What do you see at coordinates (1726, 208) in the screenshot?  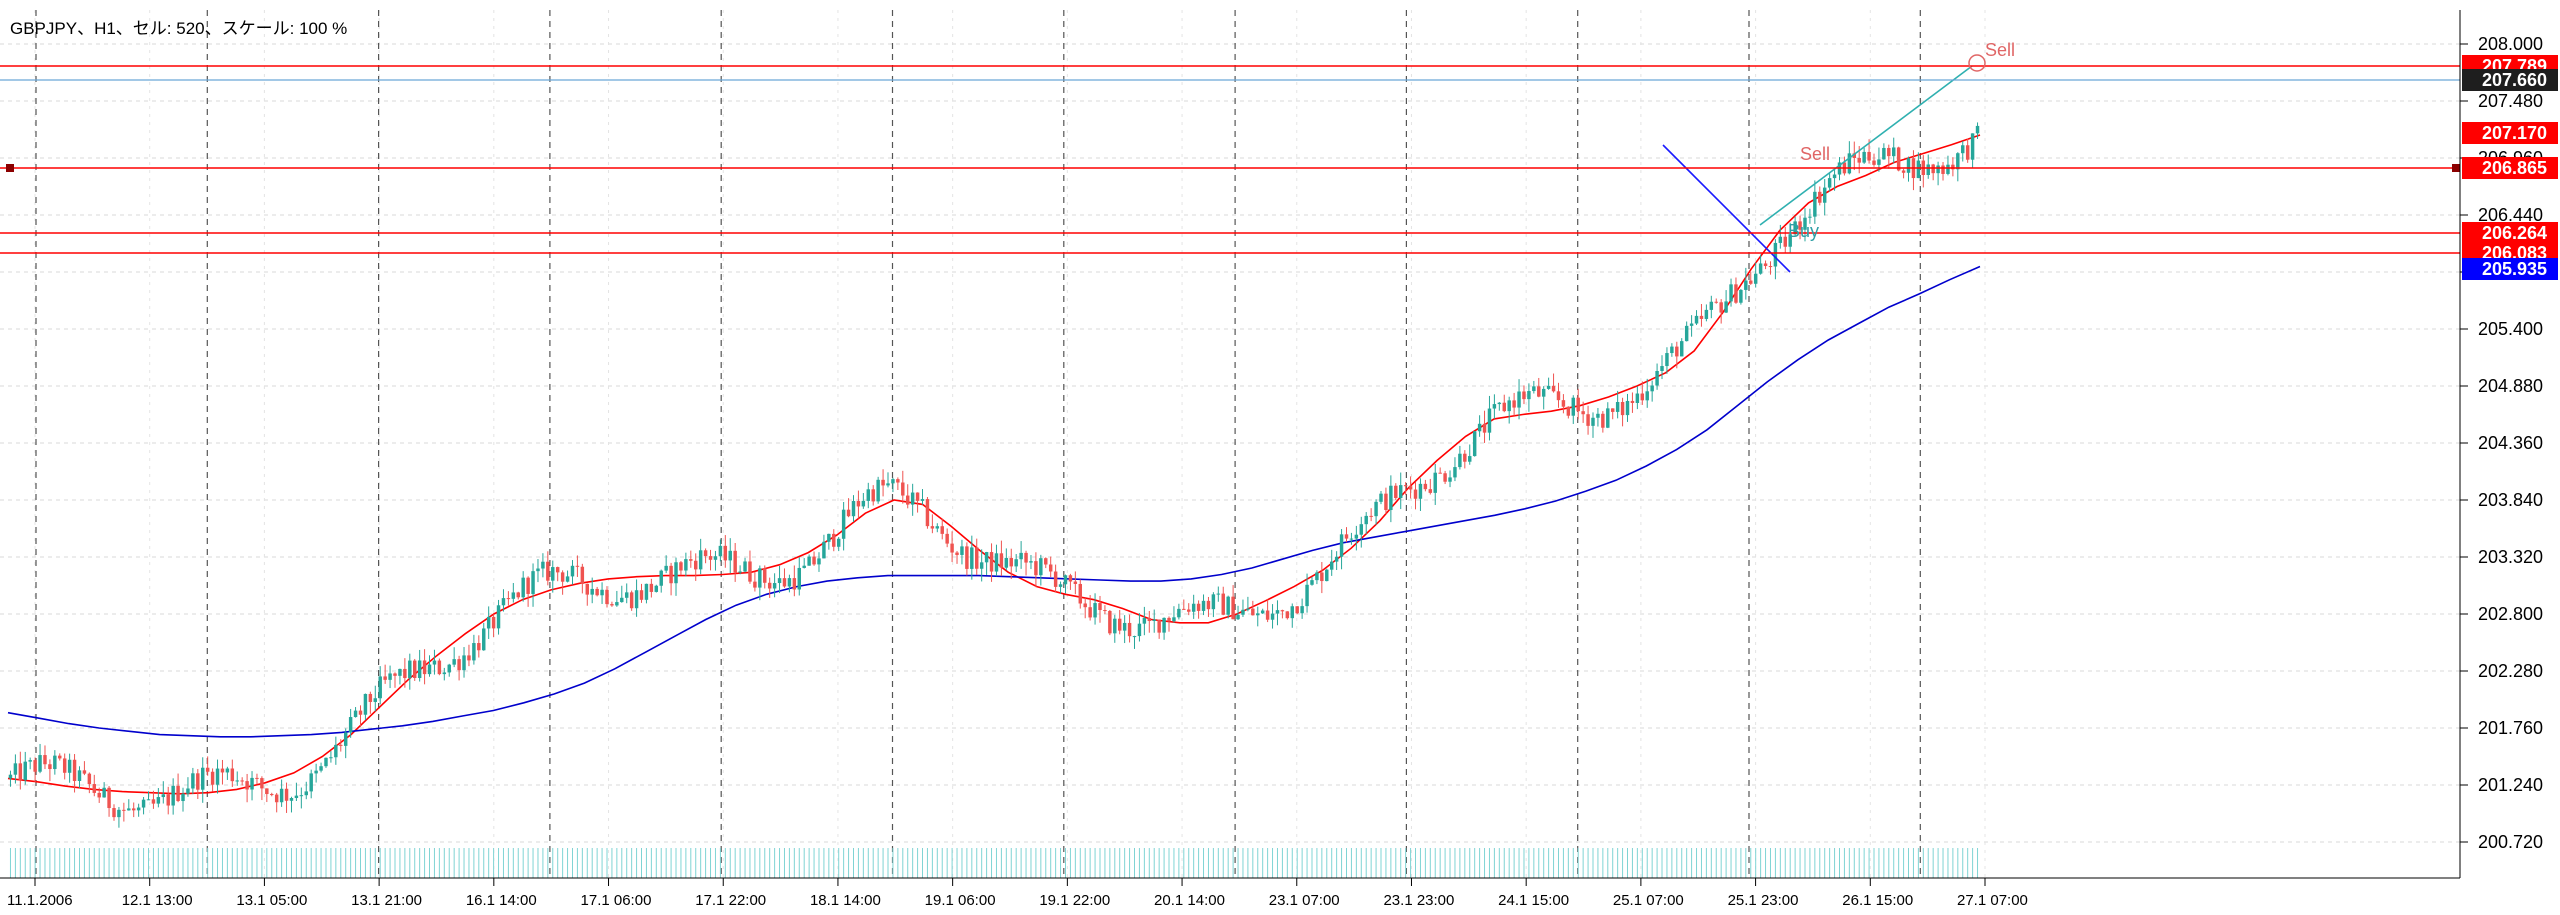 I see `trendline-down` at bounding box center [1726, 208].